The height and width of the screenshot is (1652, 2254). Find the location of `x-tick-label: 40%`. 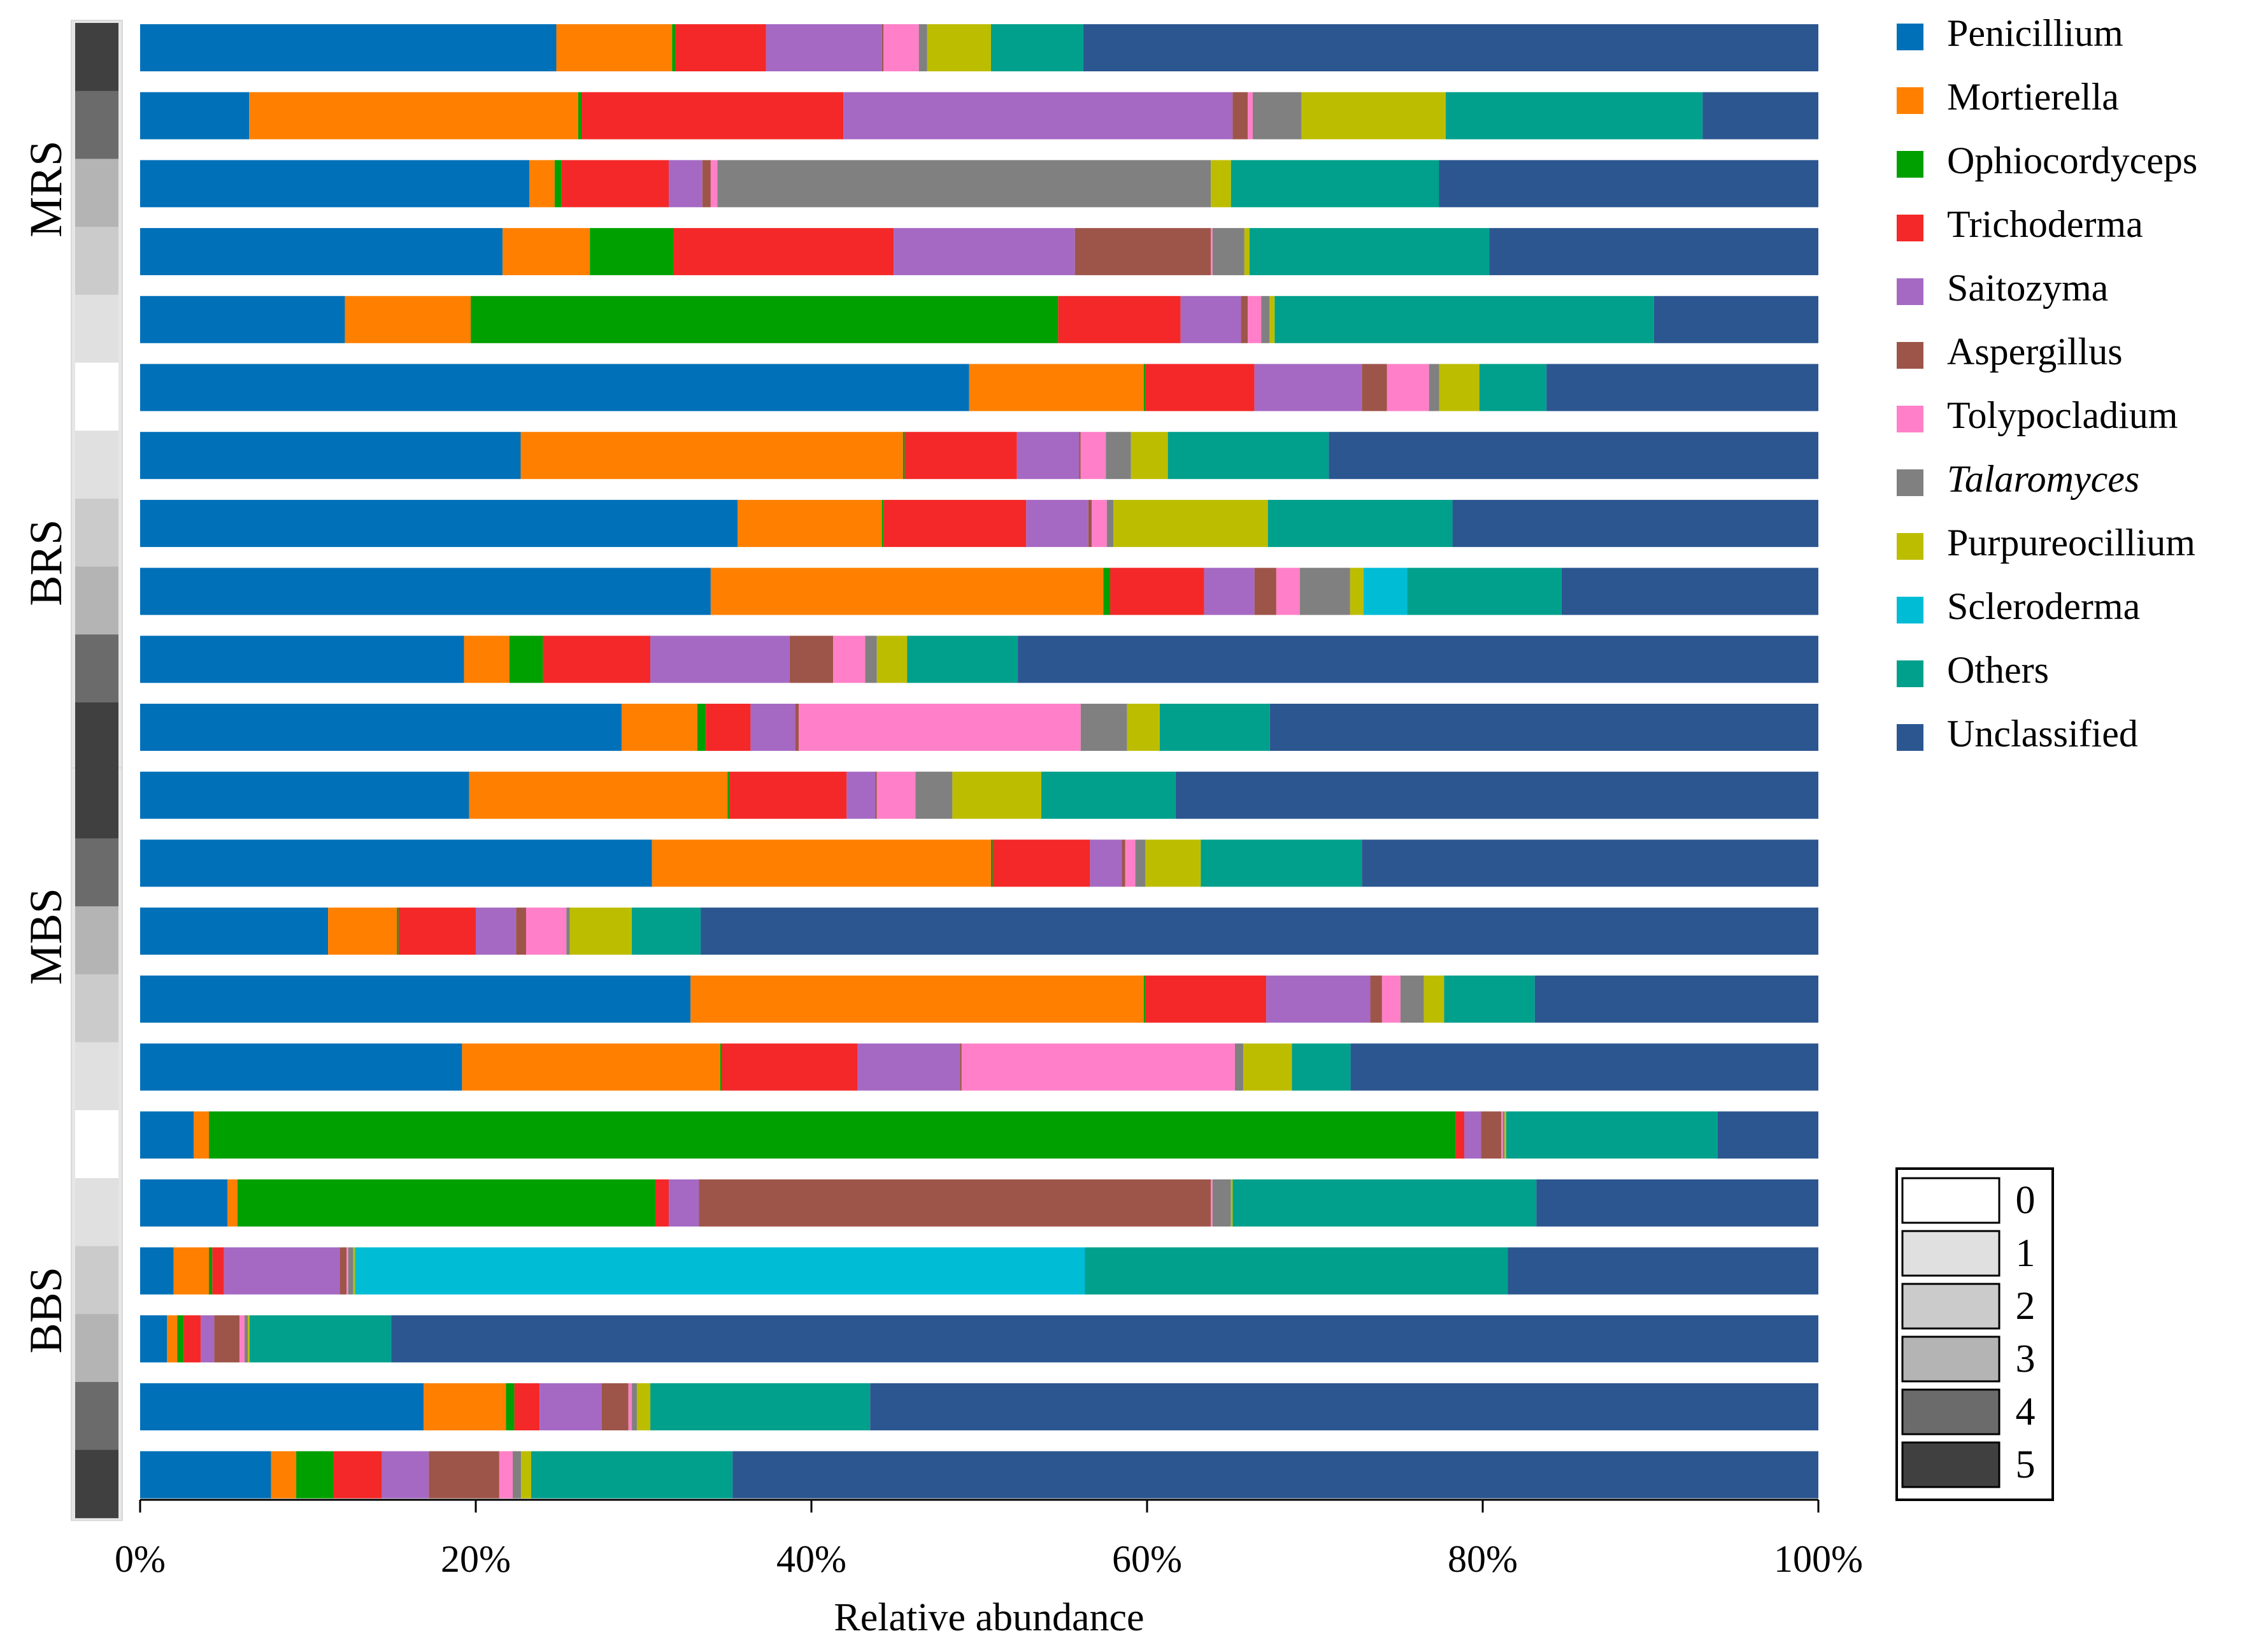

x-tick-label: 40% is located at coordinates (811, 1559).